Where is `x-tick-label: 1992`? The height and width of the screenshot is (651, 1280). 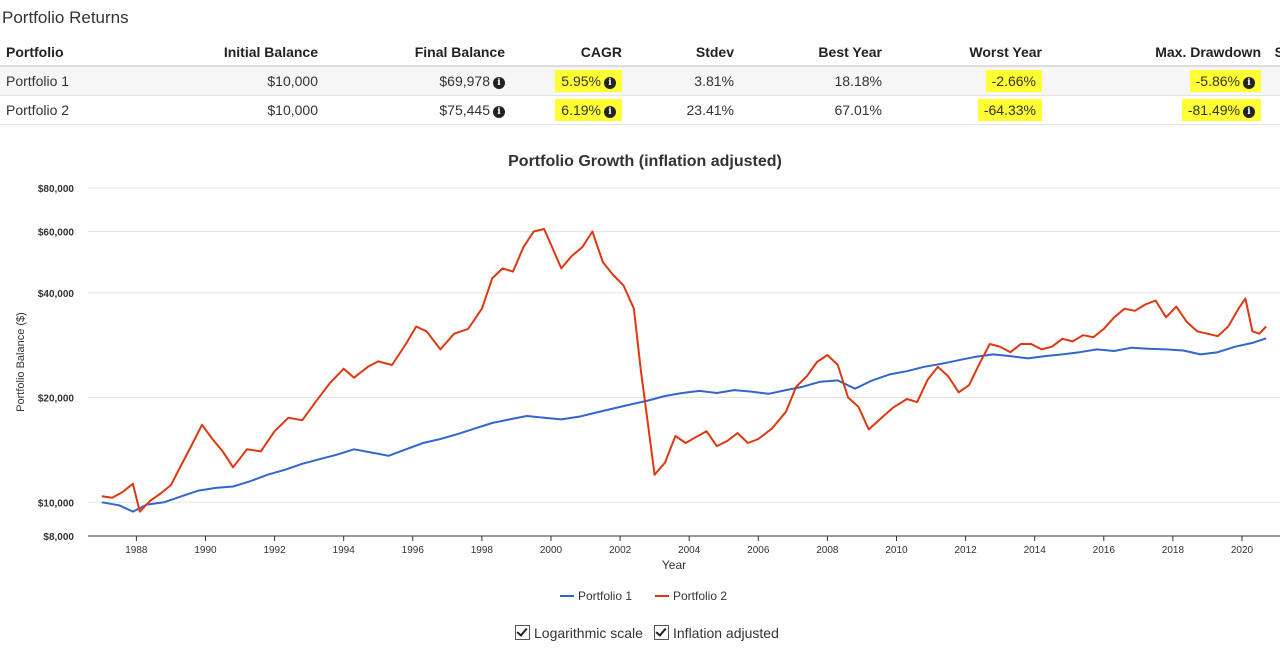 x-tick-label: 1992 is located at coordinates (274, 550).